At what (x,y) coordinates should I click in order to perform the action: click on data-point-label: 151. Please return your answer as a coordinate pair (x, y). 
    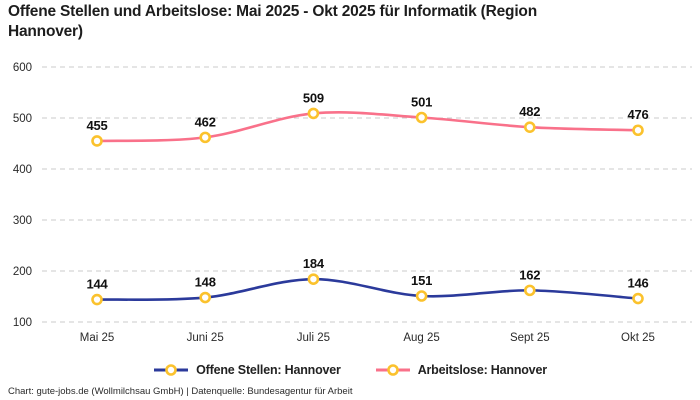
    Looking at the image, I should click on (421, 280).